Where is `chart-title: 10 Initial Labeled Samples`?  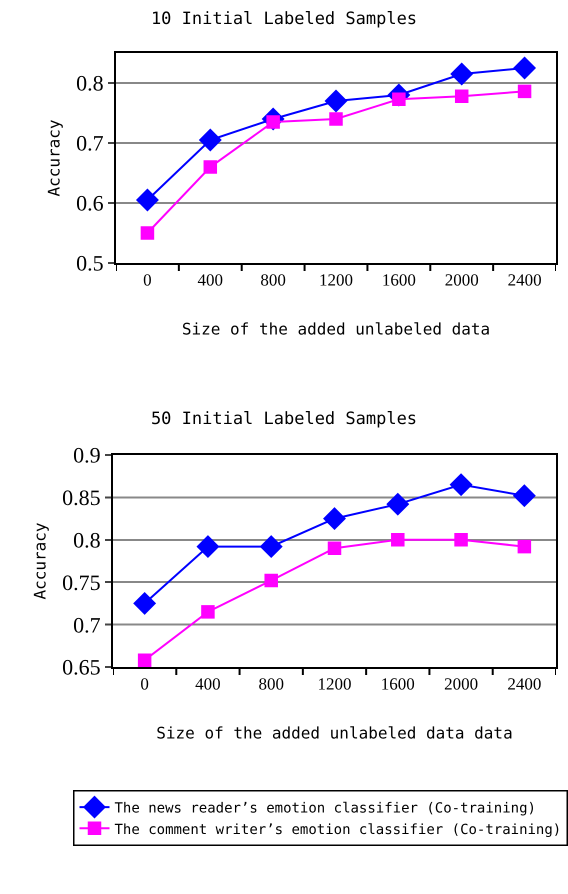
chart-title: 10 Initial Labeled Samples is located at coordinates (284, 18).